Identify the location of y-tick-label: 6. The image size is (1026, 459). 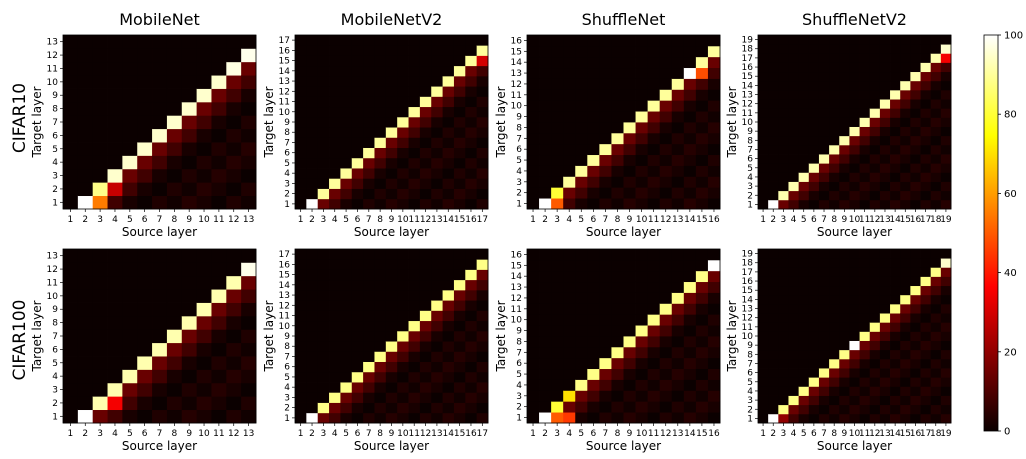
(55, 350).